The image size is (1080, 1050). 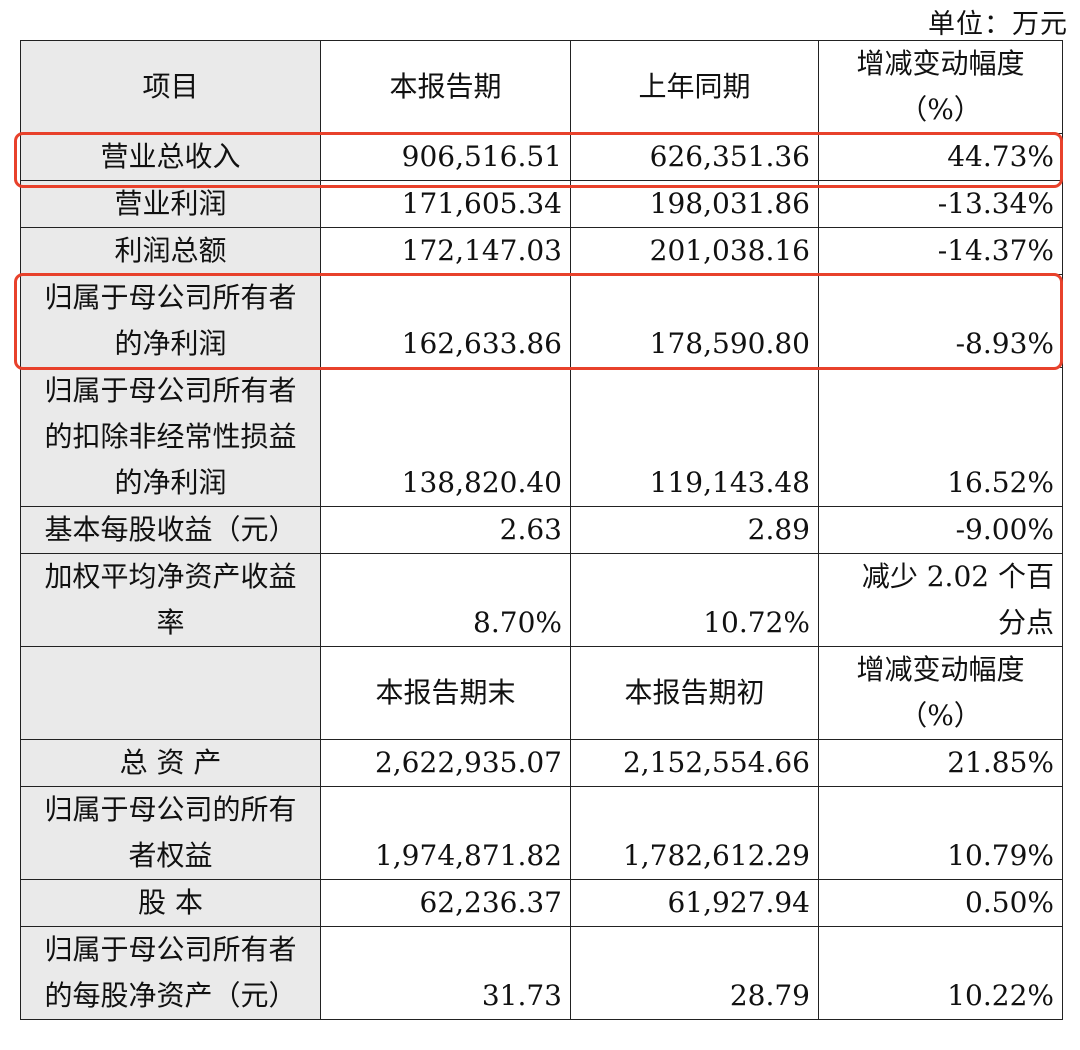 What do you see at coordinates (940, 437) in the screenshot?
I see `row-change: 16.52%` at bounding box center [940, 437].